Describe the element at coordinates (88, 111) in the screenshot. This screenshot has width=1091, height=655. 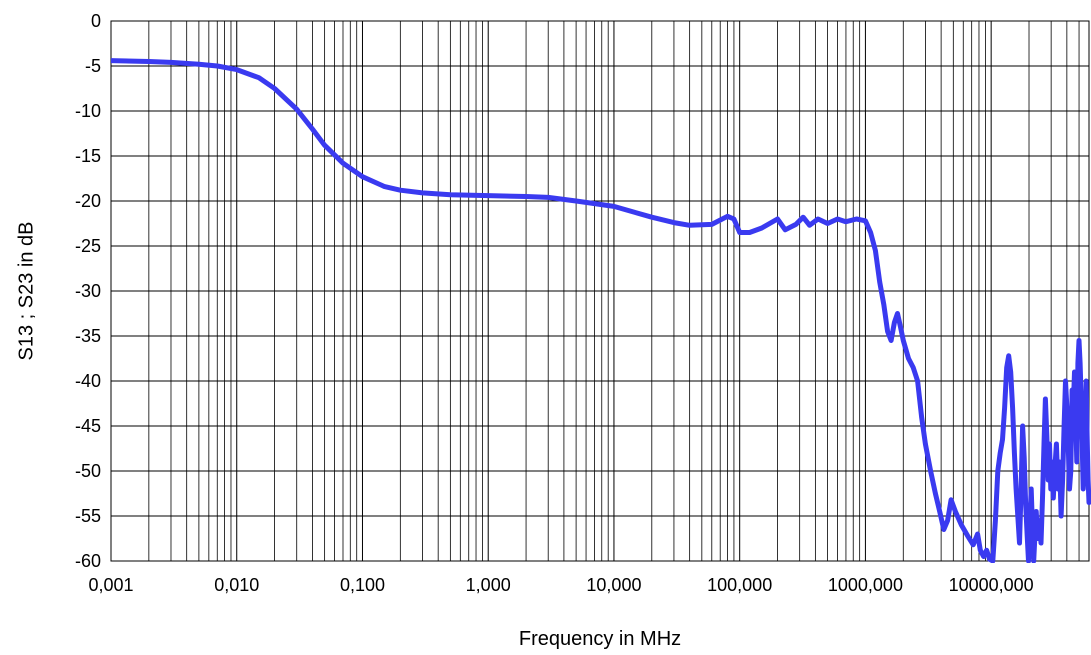
I see `y-tick-label: -10` at that location.